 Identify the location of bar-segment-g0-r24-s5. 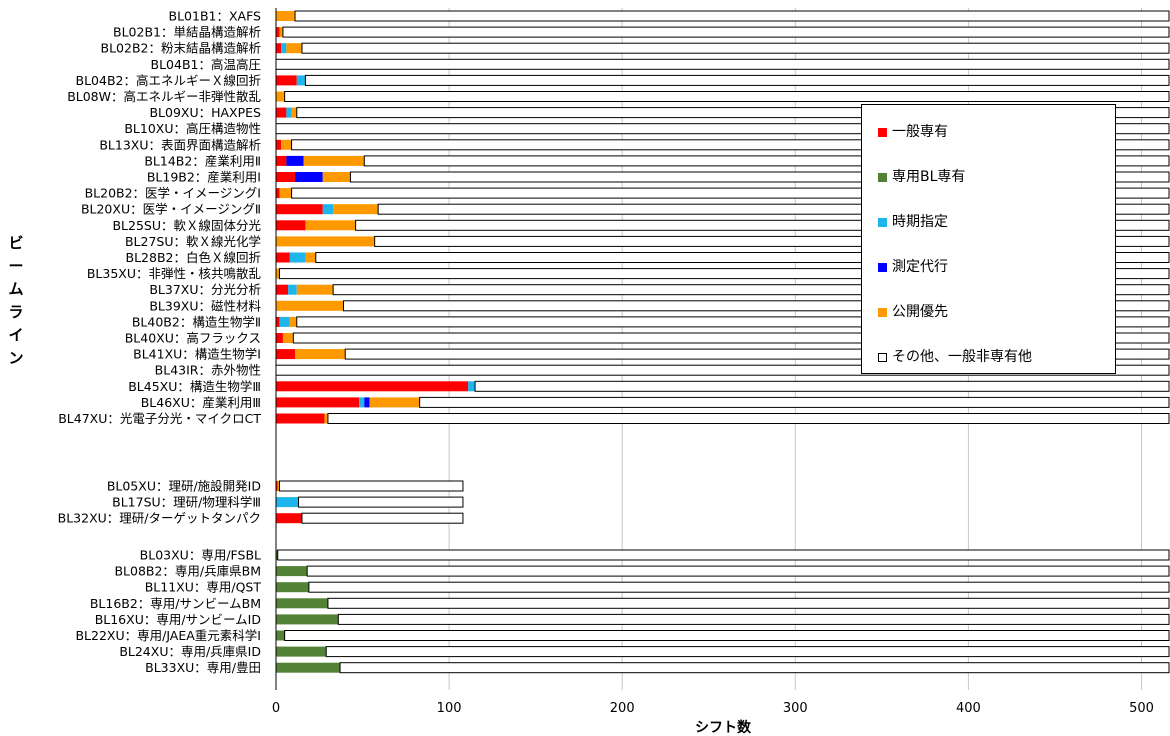
(794, 402).